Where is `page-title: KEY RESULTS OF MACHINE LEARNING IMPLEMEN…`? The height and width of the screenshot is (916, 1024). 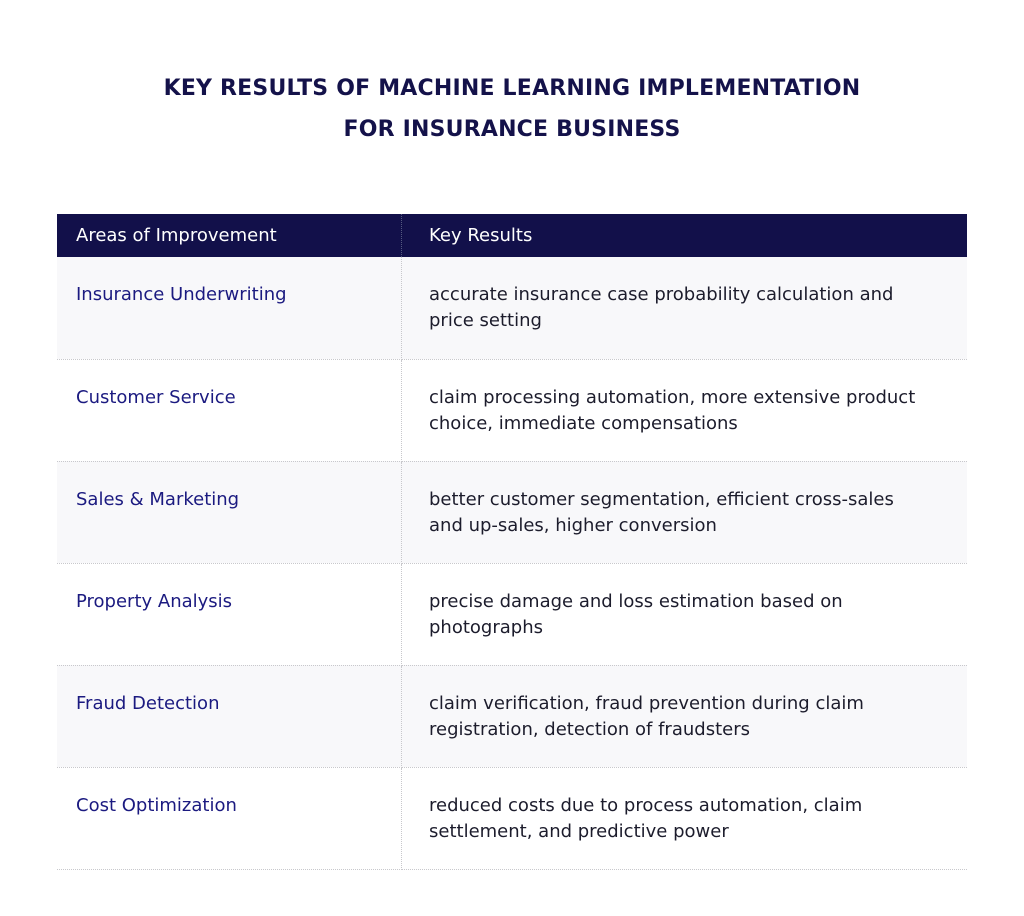
page-title: KEY RESULTS OF MACHINE LEARNING IMPLEMEN… is located at coordinates (512, 109).